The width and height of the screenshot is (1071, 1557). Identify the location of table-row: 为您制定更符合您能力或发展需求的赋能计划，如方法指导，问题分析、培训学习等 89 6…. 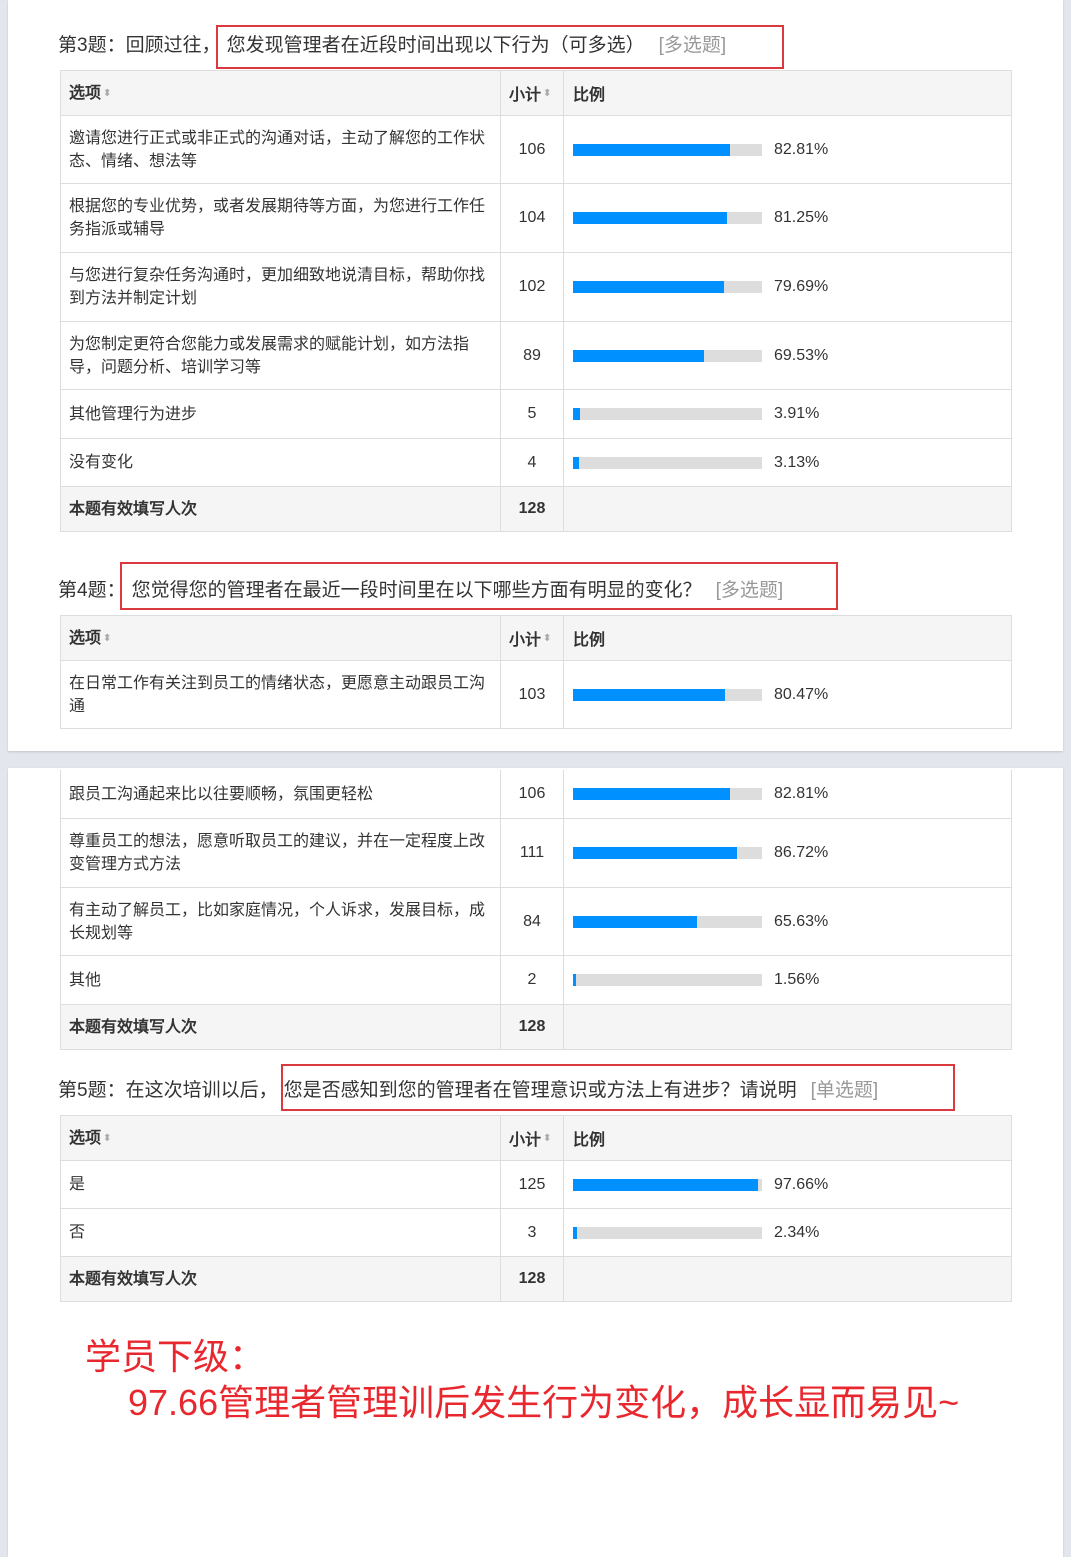
(536, 355).